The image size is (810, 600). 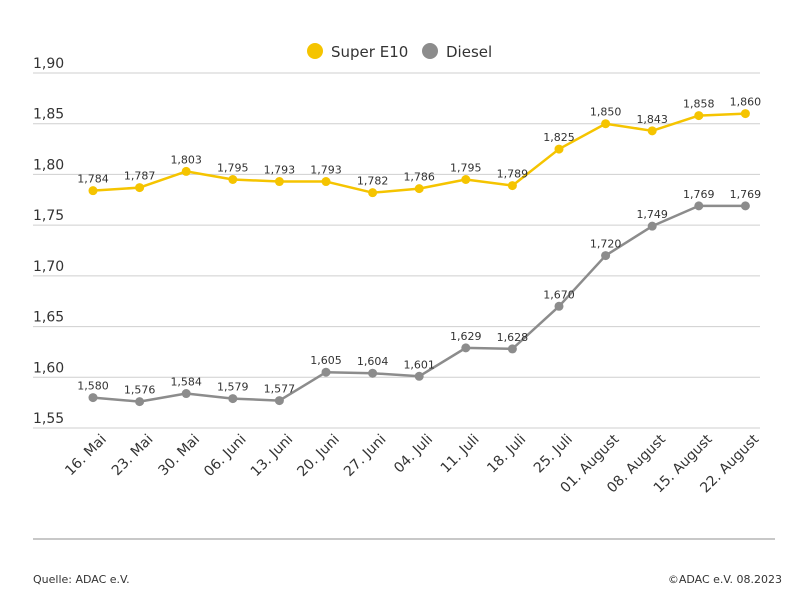 What do you see at coordinates (559, 137) in the screenshot?
I see `data-label: 1,825` at bounding box center [559, 137].